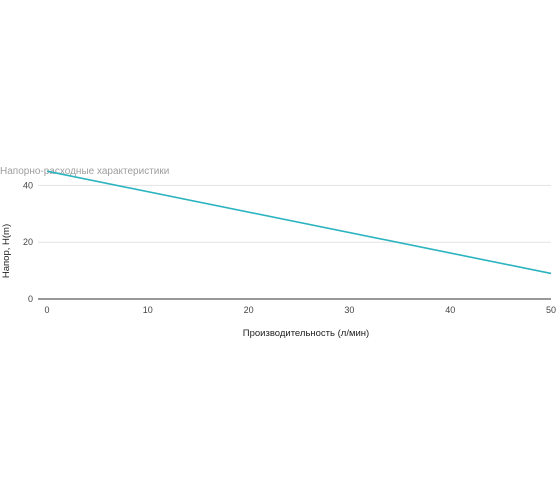 This screenshot has width=560, height=504. What do you see at coordinates (6, 251) in the screenshot?
I see `y-axis-label: Напор, H(m)` at bounding box center [6, 251].